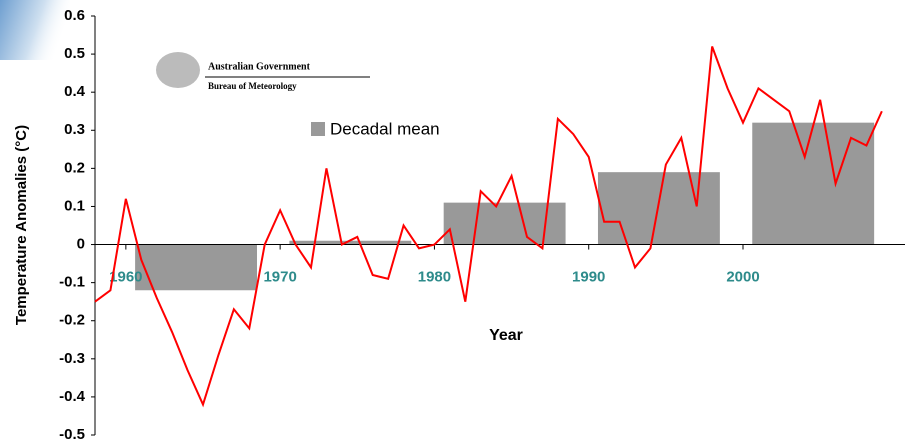 The width and height of the screenshot is (913, 444). What do you see at coordinates (75, 91) in the screenshot?
I see `y-tick-label: 0.4` at bounding box center [75, 91].